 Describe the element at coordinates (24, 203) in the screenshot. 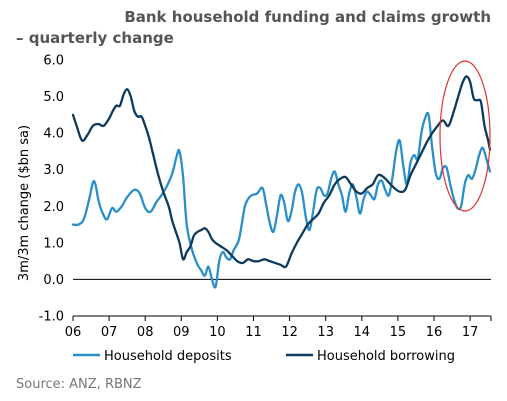

I see `y-axis-label: 3m/3m change ($bn sa)` at that location.